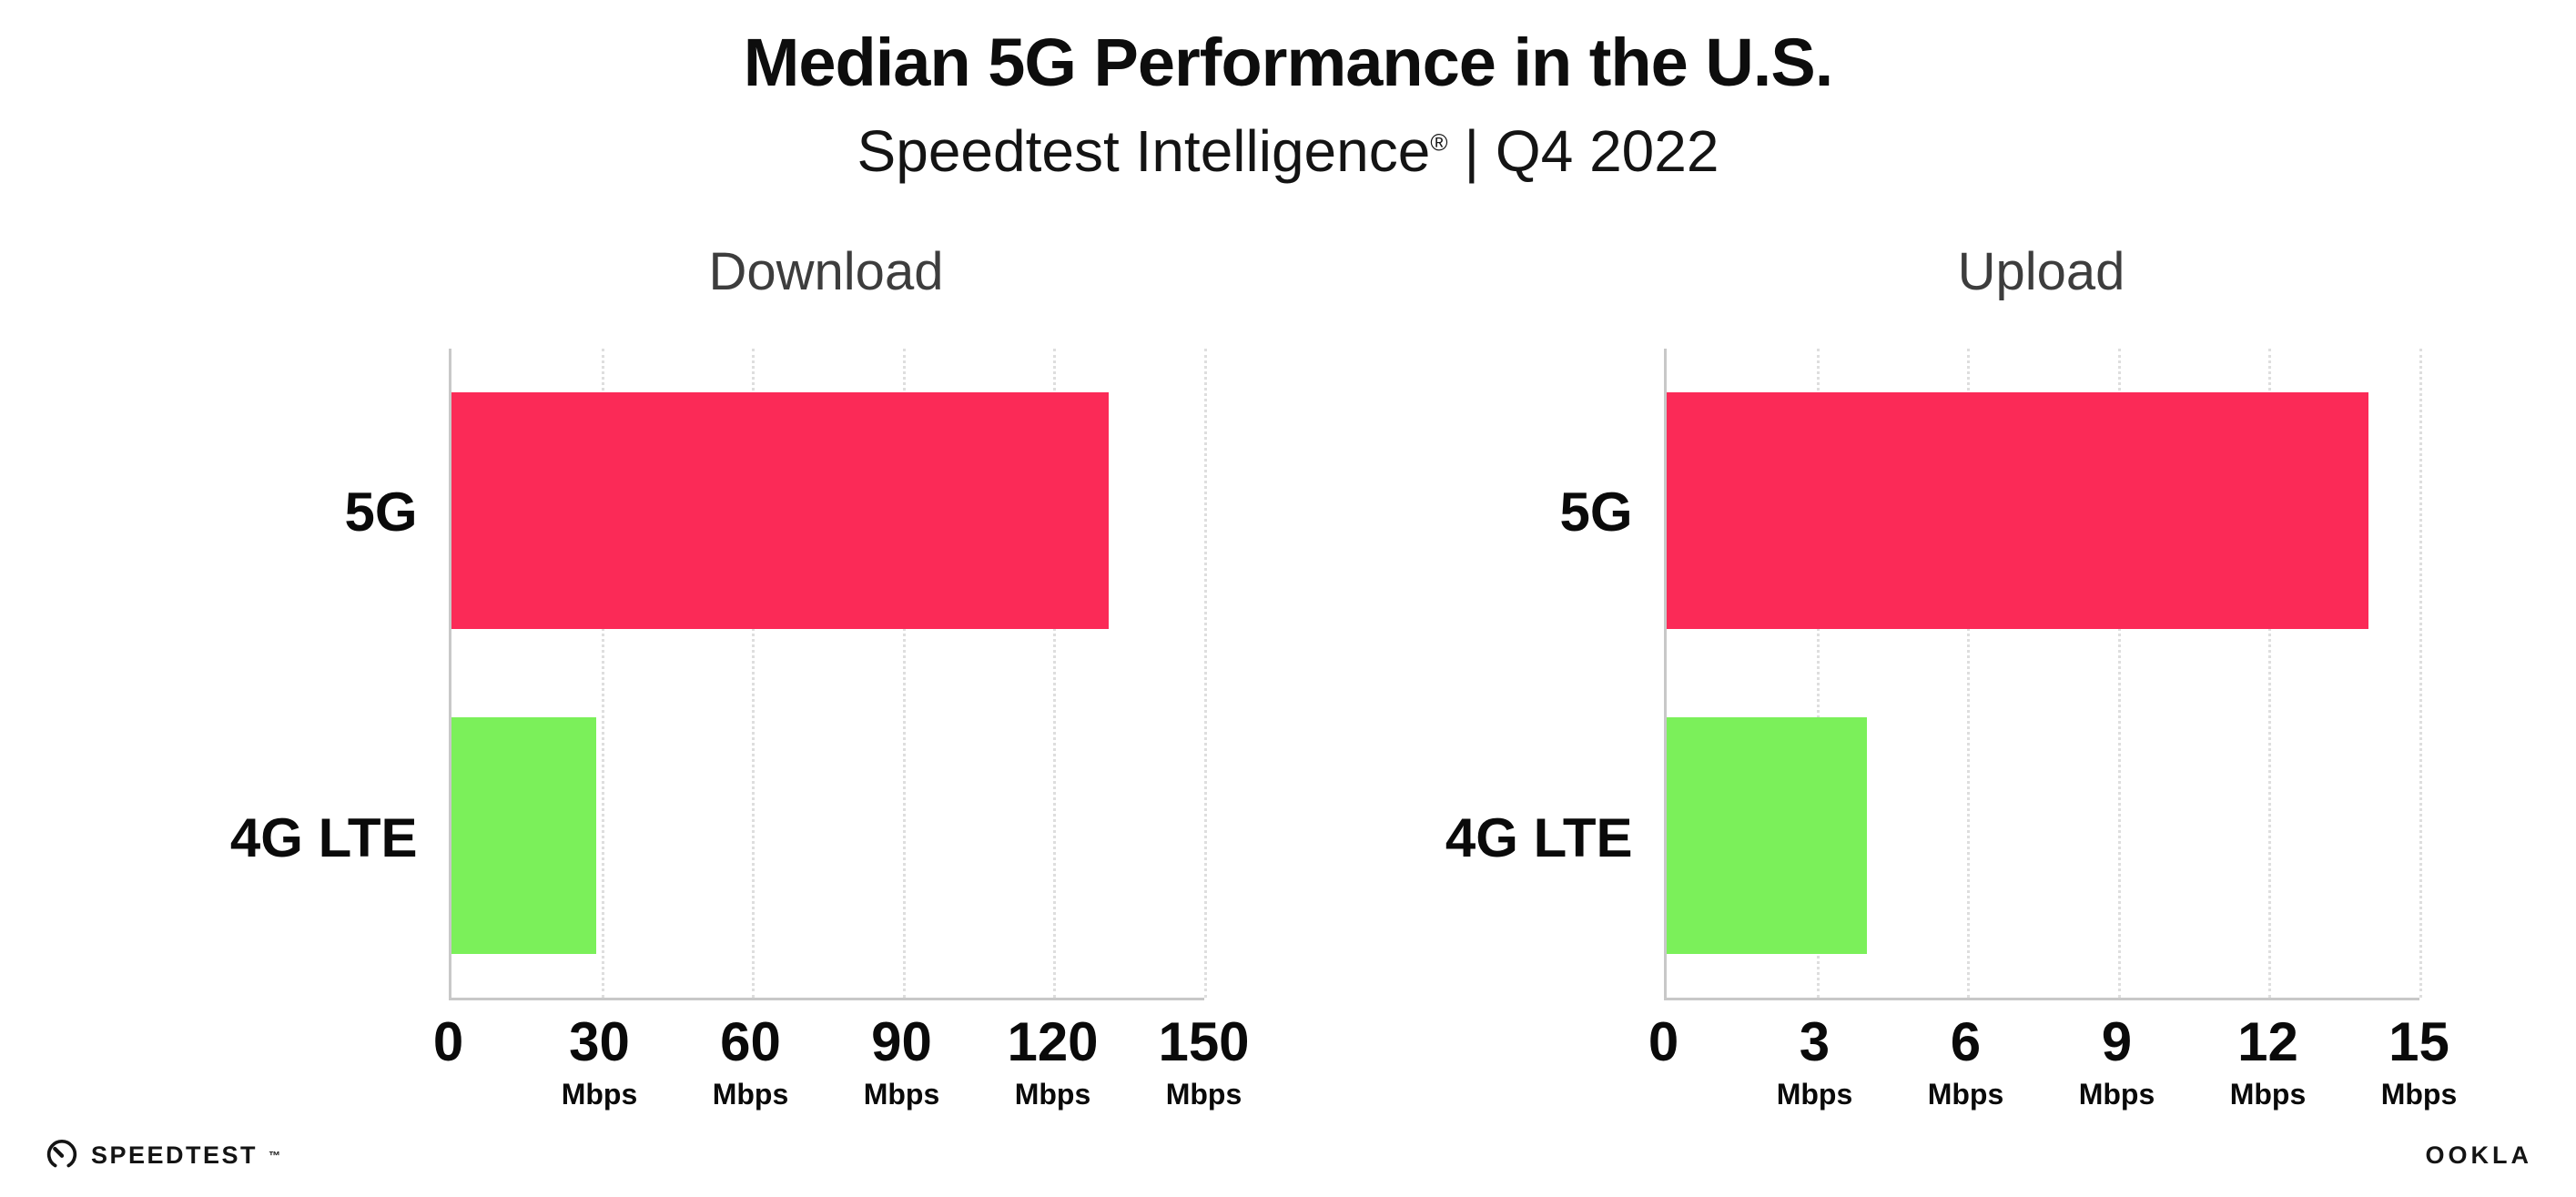 The width and height of the screenshot is (2576, 1197). I want to click on page-subtitle: Speedtest Intelligence® | Q4 2022, so click(1288, 151).